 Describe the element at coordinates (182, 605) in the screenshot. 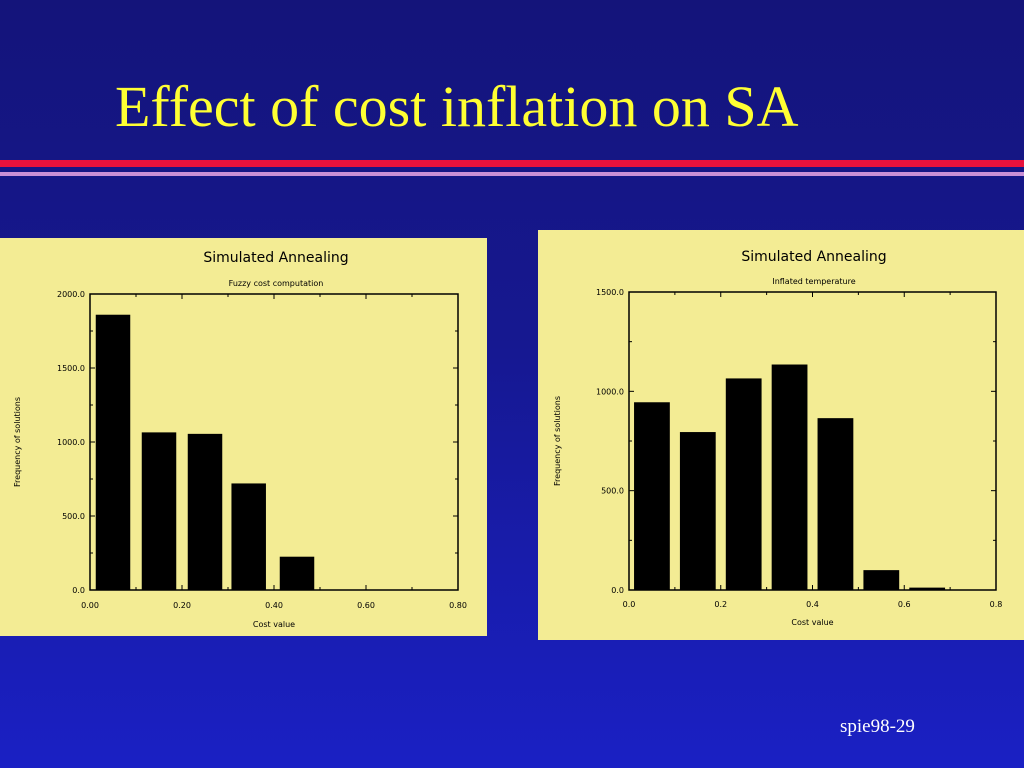

I see `x-tick-label: 0.20` at that location.